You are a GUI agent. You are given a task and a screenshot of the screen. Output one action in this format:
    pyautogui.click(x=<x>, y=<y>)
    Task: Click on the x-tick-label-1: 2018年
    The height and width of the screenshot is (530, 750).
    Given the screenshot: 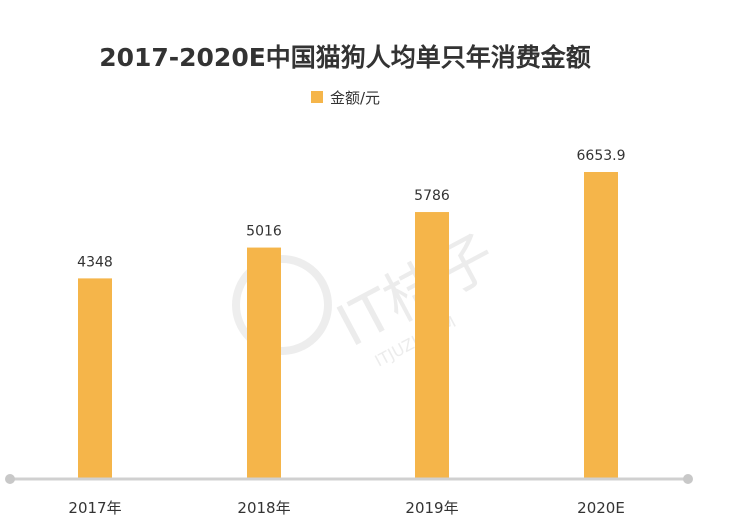 What is the action you would take?
    pyautogui.click(x=263, y=508)
    